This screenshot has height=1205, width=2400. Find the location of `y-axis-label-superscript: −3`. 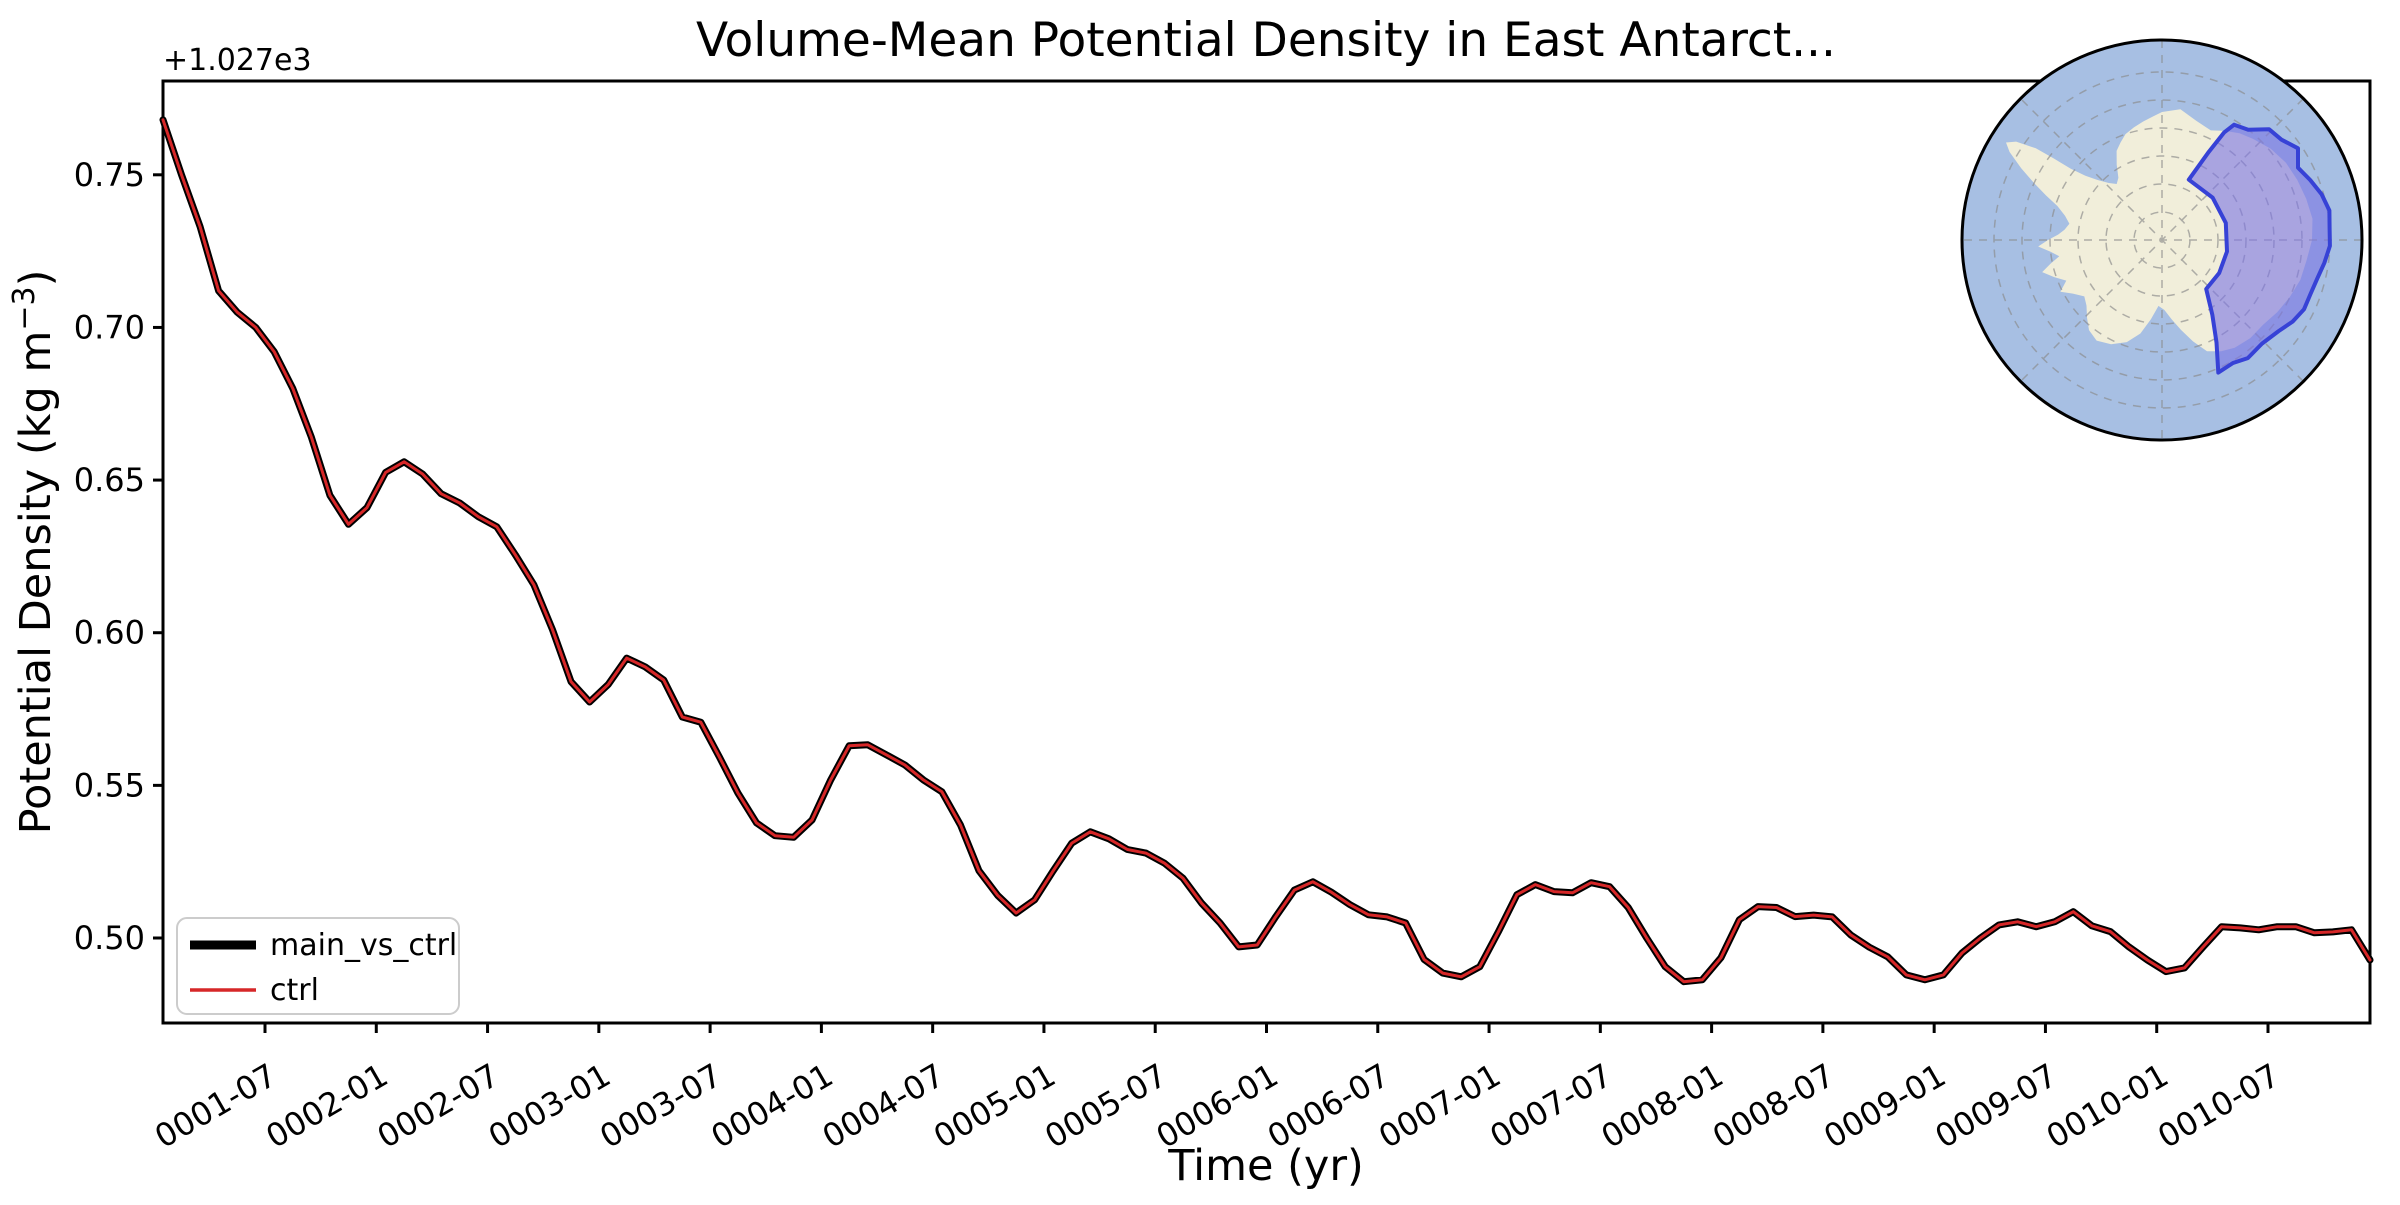

y-axis-label-superscript: −3 is located at coordinates (24, 308).